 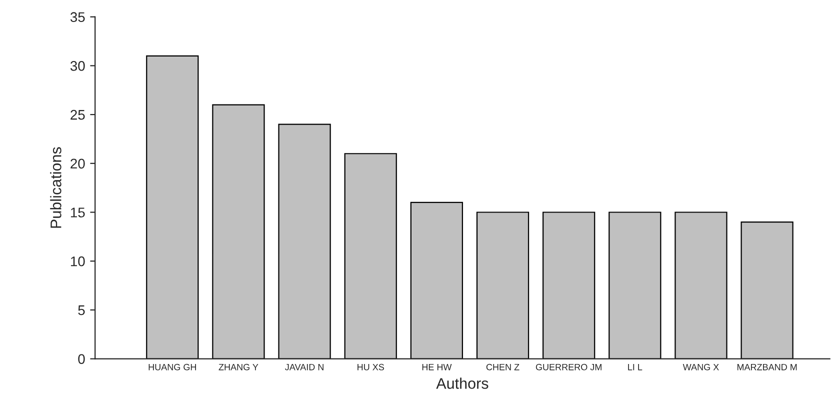 I want to click on y-tick-label: 10, so click(x=77, y=261).